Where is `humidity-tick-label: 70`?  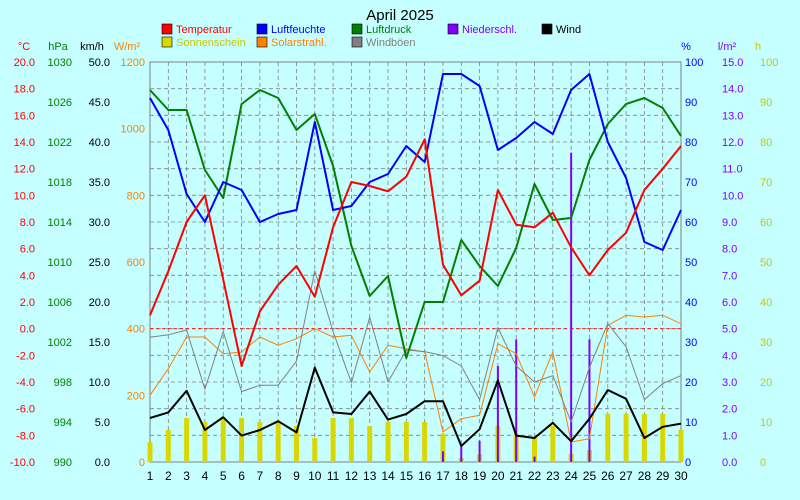 humidity-tick-label: 70 is located at coordinates (691, 183).